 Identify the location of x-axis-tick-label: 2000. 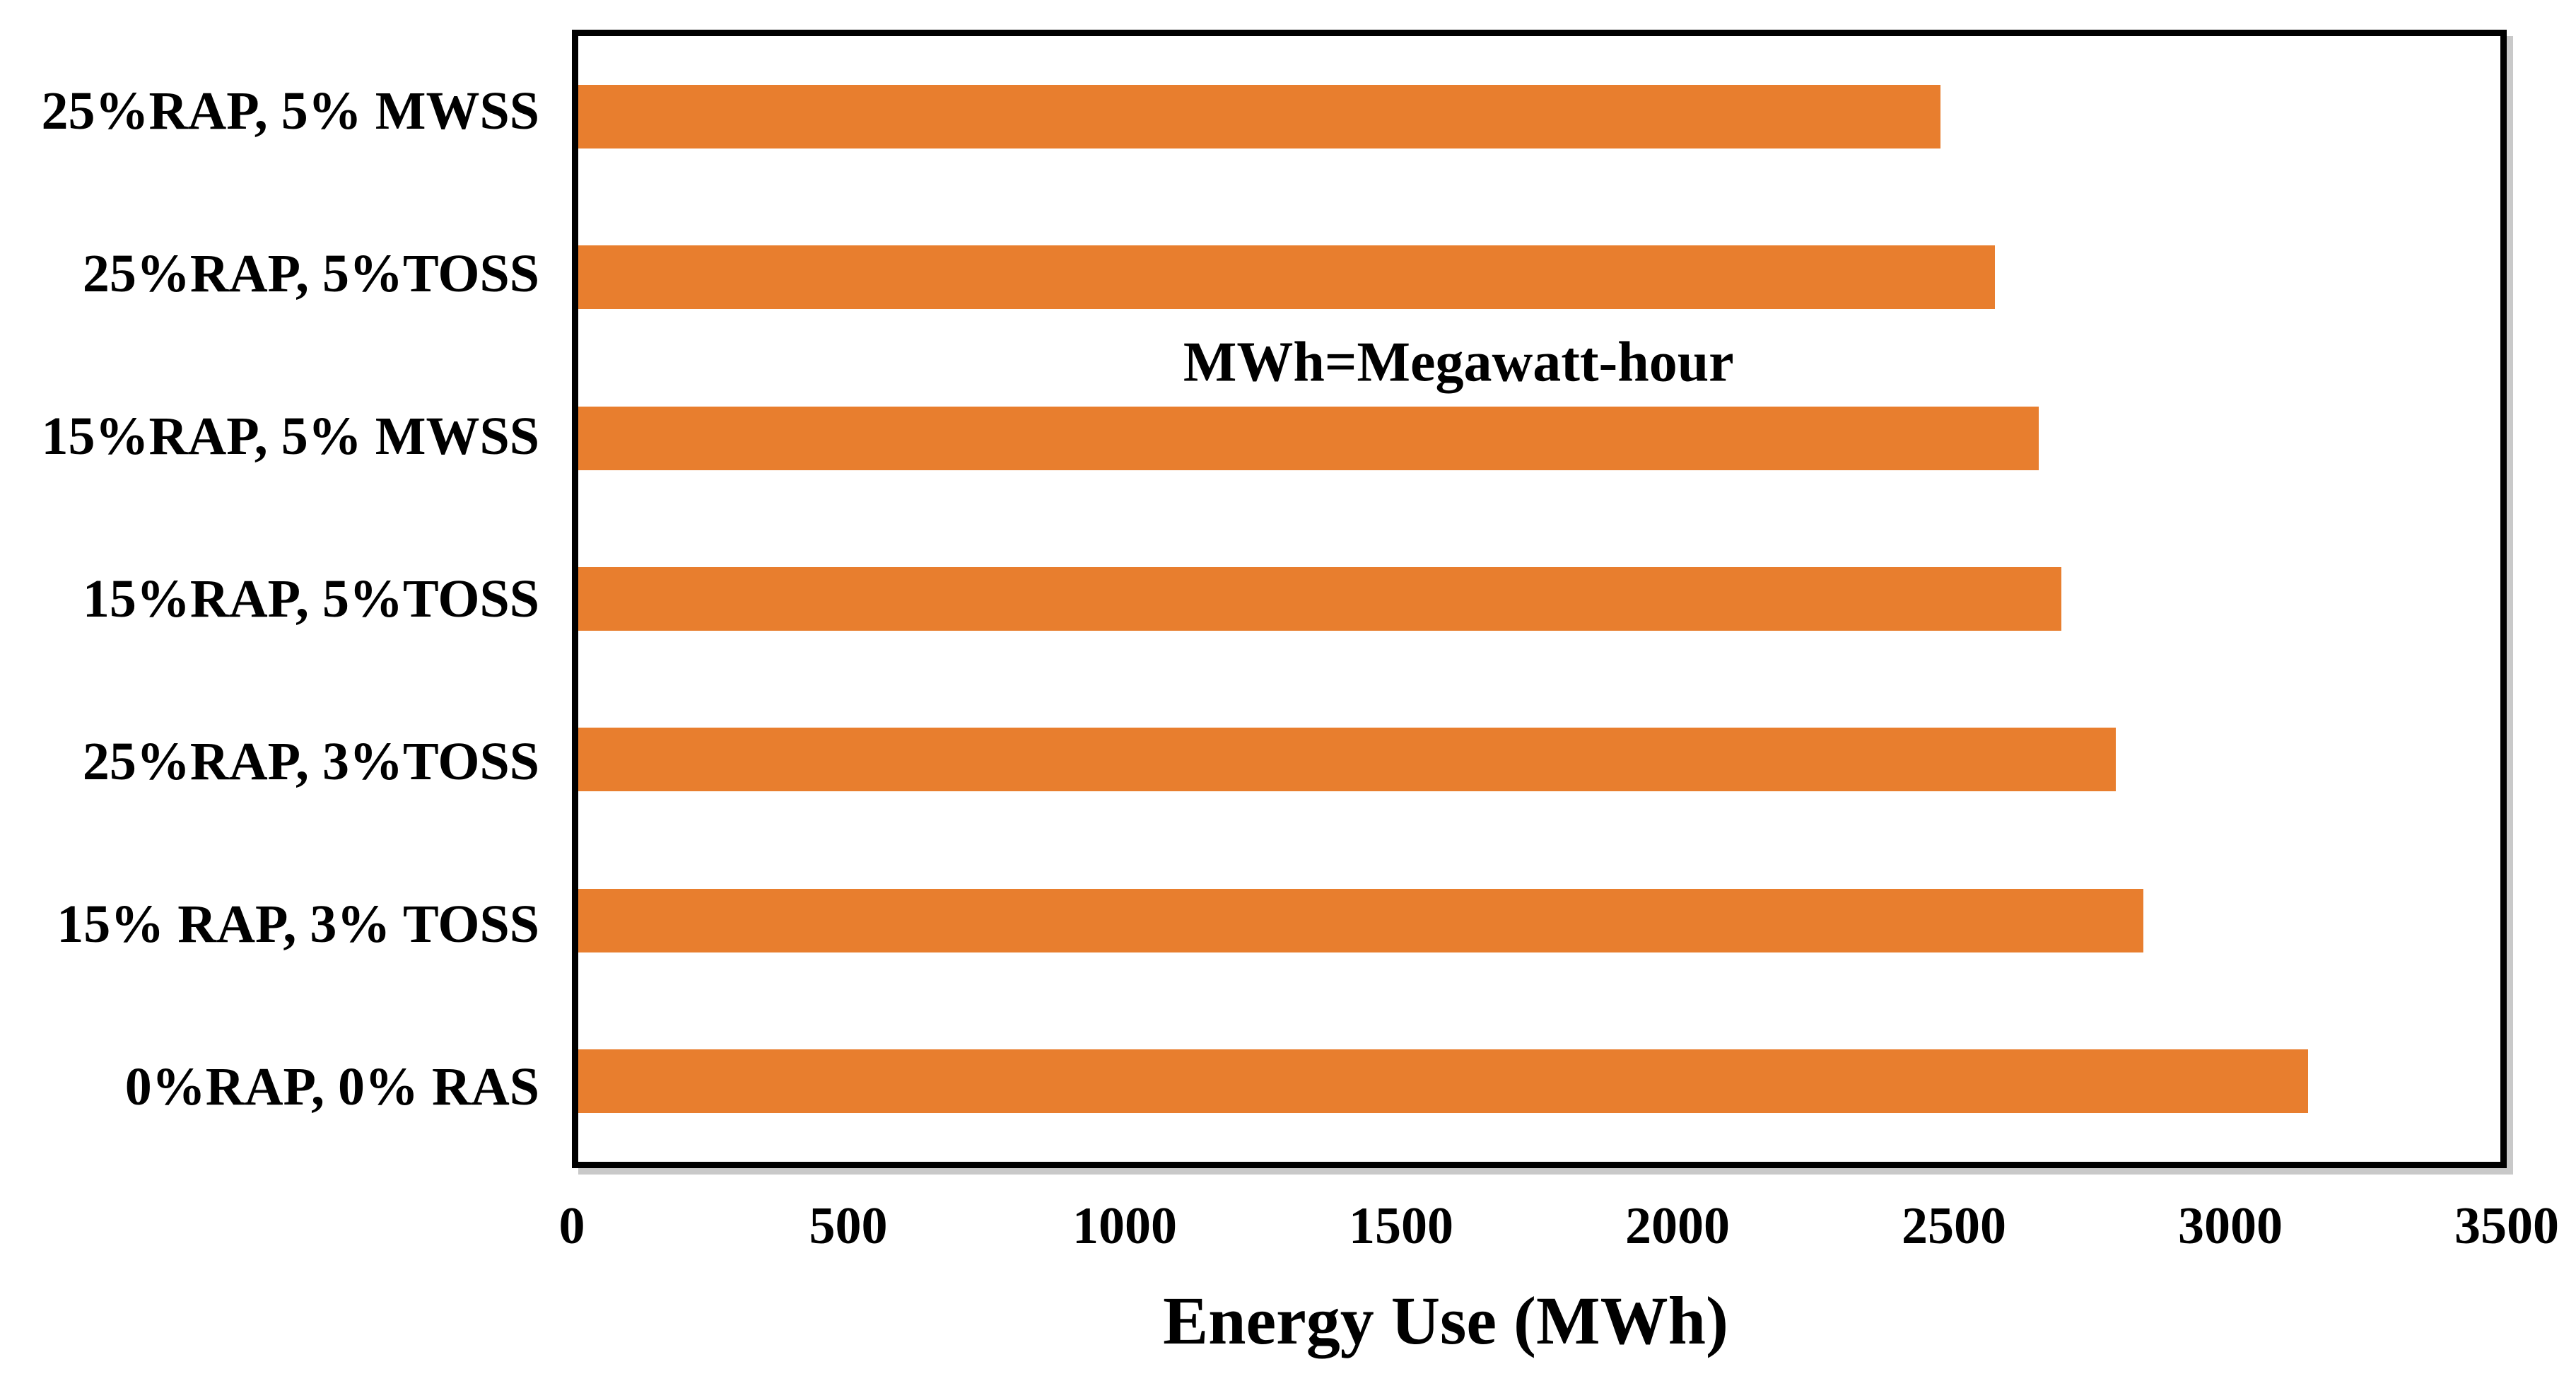
(1677, 1226).